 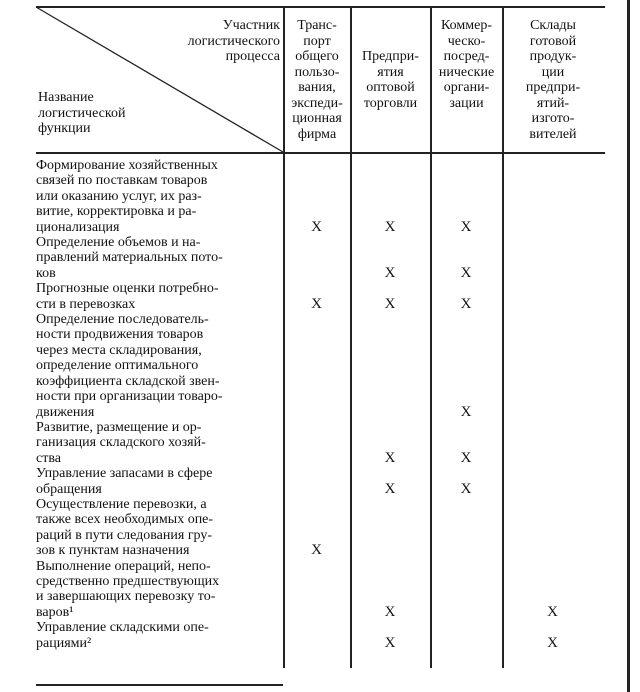 What do you see at coordinates (82, 113) in the screenshot?
I see `function-header-label: Название логистической функции` at bounding box center [82, 113].